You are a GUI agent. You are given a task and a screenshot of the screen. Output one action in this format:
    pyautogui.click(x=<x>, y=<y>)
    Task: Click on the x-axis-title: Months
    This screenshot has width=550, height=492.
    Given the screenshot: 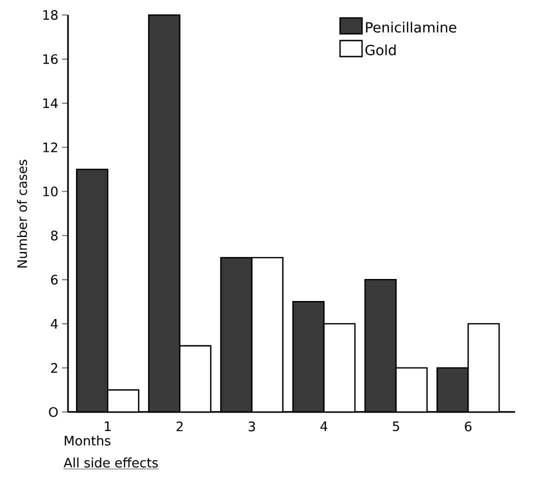 What is the action you would take?
    pyautogui.click(x=87, y=441)
    